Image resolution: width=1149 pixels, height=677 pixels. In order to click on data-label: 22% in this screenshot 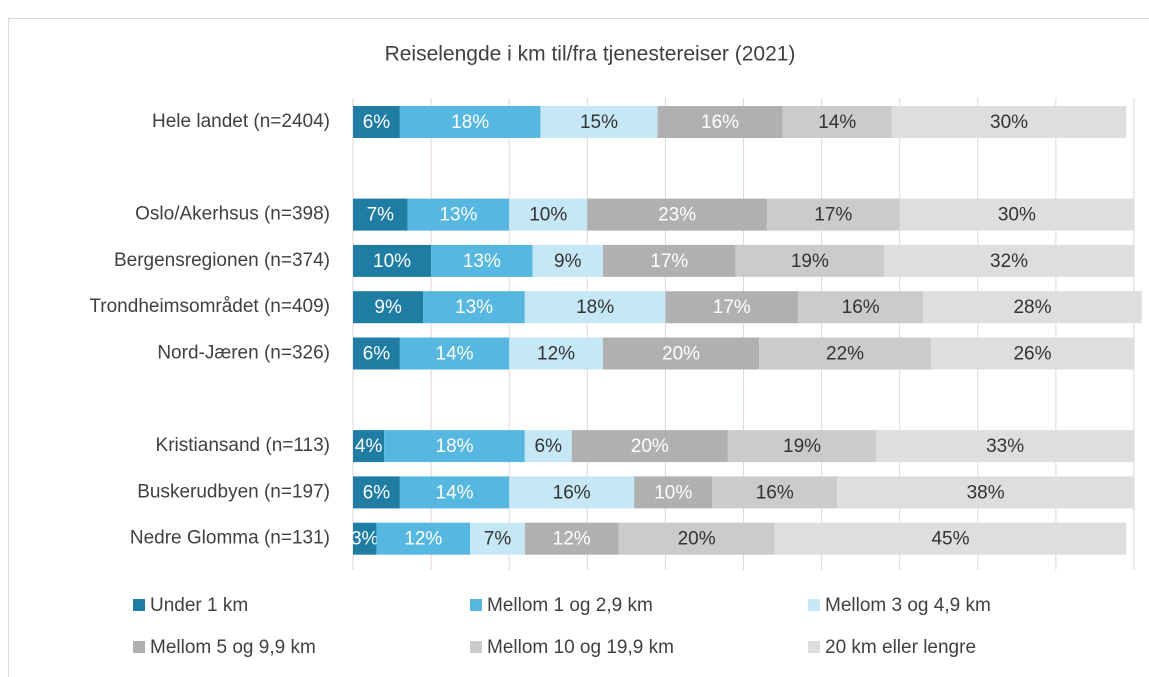, I will do `click(845, 354)`.